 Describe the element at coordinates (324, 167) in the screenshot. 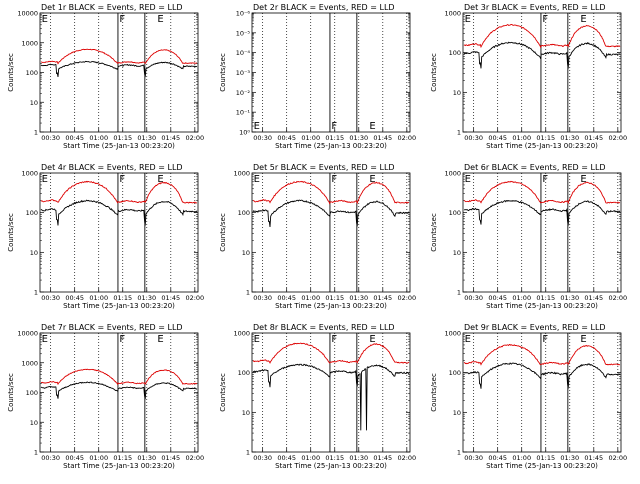

I see `panel-title: Det 5r BLACK = Events, RED = LLD` at that location.